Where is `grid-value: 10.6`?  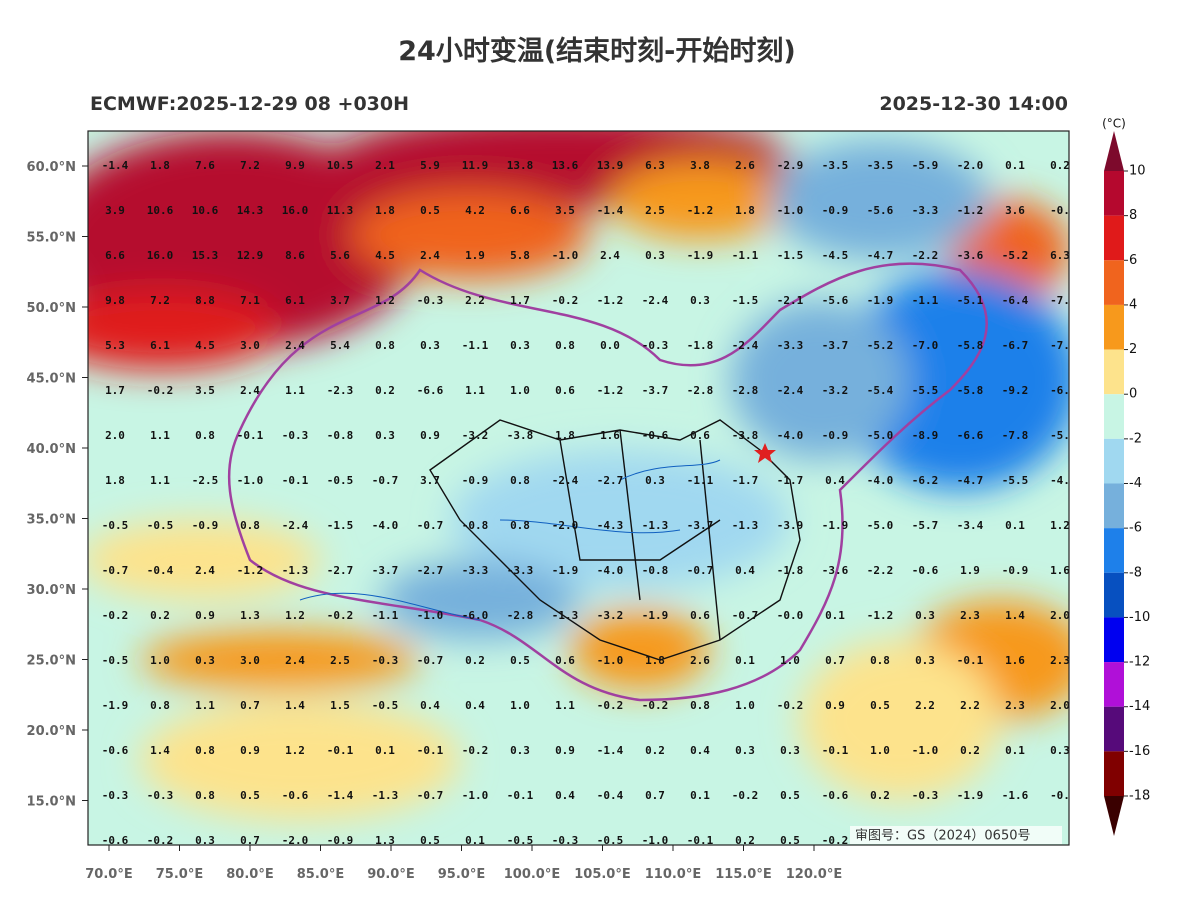
grid-value: 10.6 is located at coordinates (160, 210).